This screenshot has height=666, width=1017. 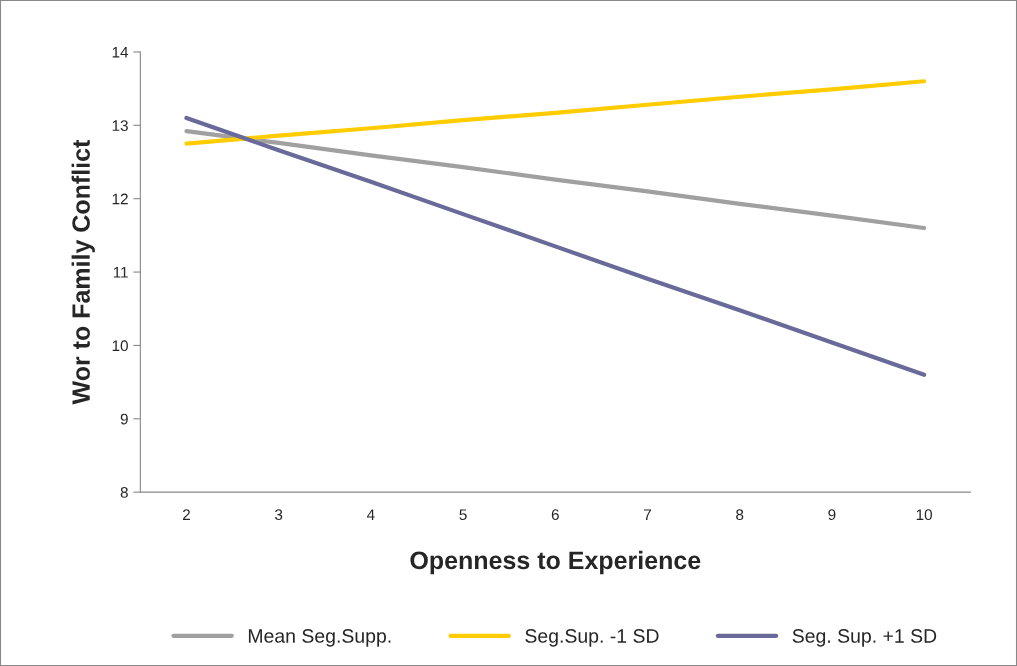 What do you see at coordinates (120, 346) in the screenshot?
I see `y-tick-label: 10` at bounding box center [120, 346].